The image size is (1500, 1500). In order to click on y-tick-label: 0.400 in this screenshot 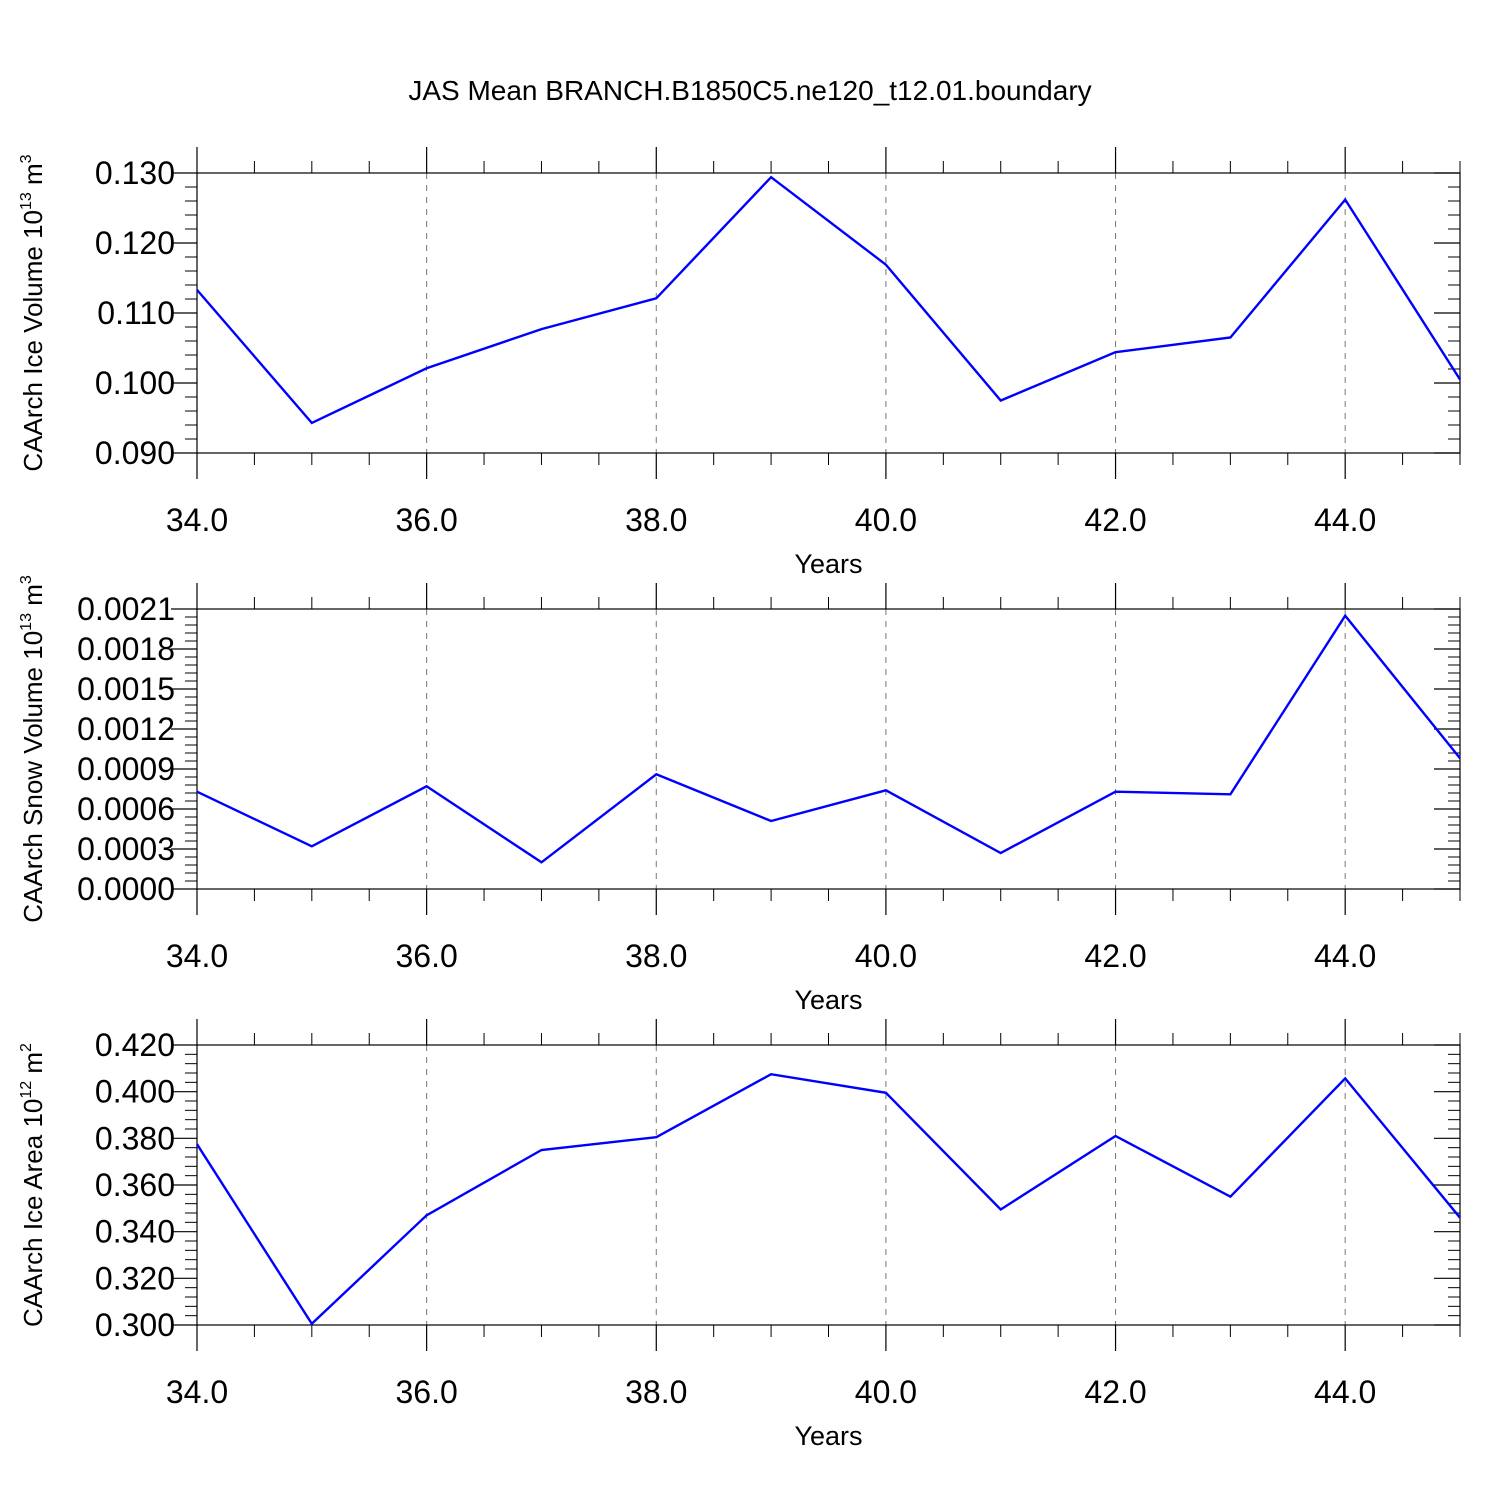, I will do `click(135, 1092)`.